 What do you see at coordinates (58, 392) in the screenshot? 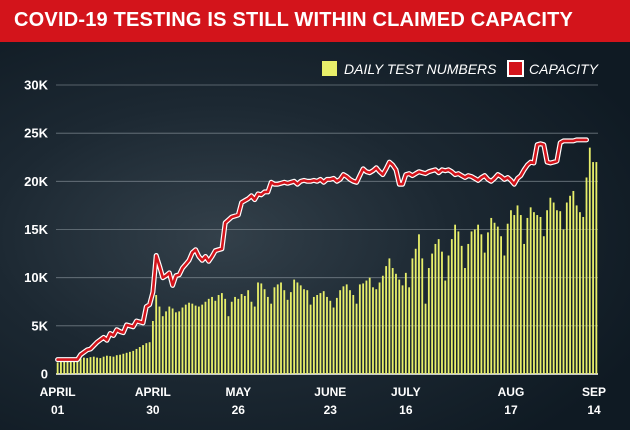
I see `x-tick-label: APRIL` at bounding box center [58, 392].